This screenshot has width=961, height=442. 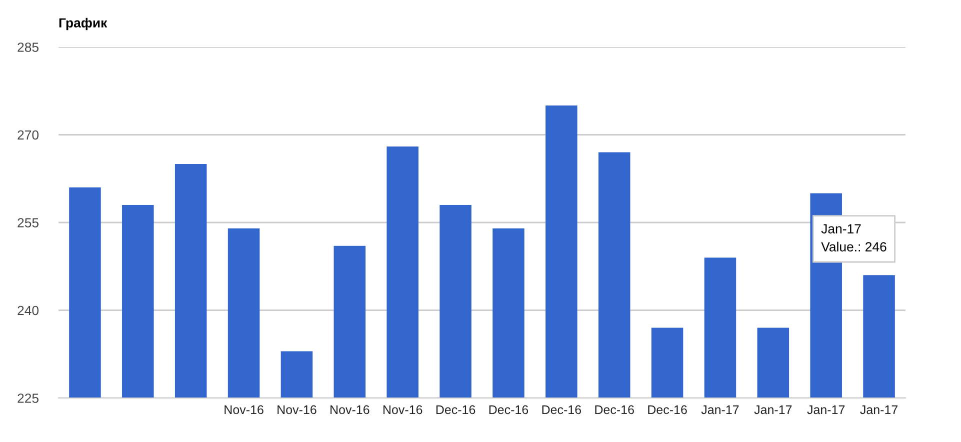 I want to click on annotation: Jan-17 Value.: 246, so click(x=853, y=238).